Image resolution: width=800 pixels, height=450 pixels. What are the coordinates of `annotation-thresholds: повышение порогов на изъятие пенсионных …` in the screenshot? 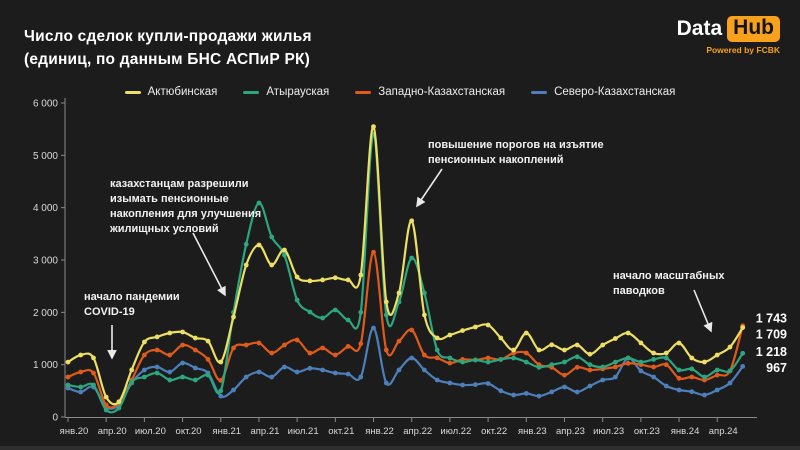 It's located at (516, 152).